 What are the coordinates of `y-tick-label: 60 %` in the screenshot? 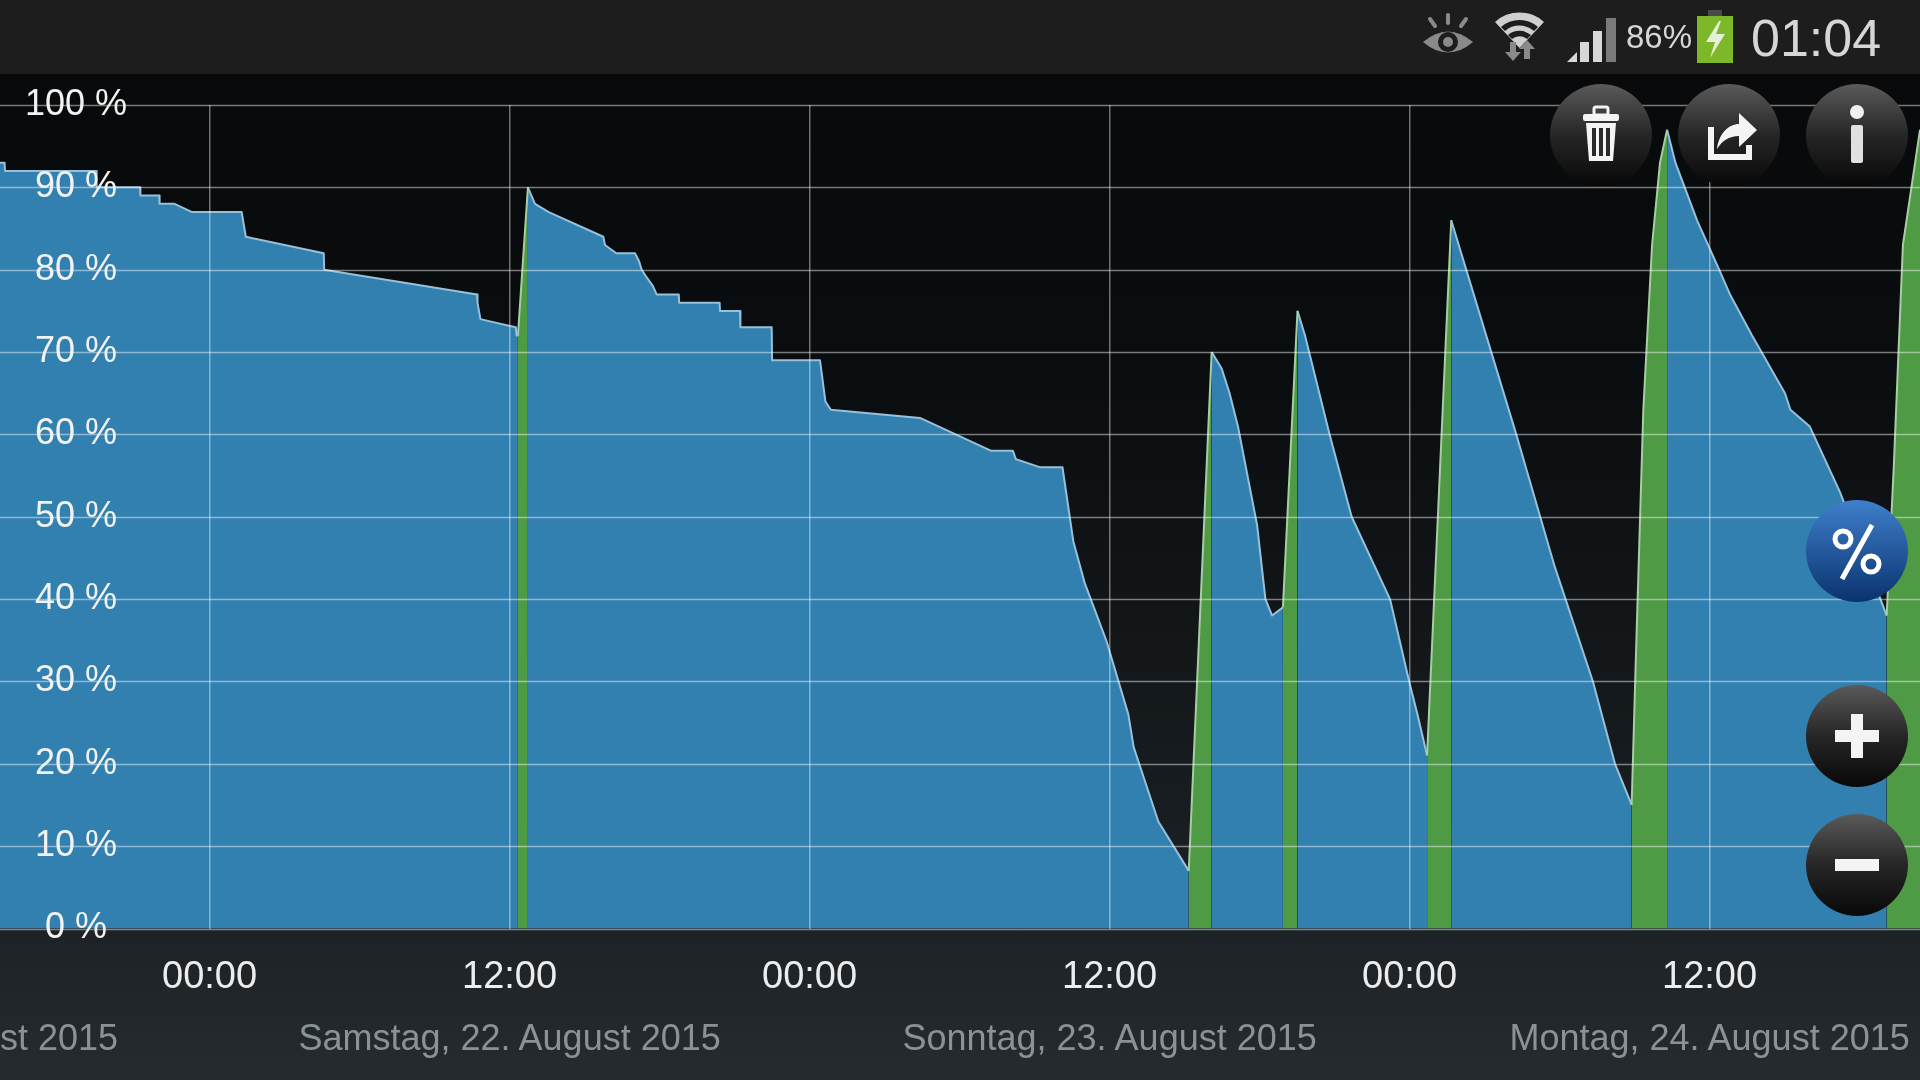 It's located at (76, 432).